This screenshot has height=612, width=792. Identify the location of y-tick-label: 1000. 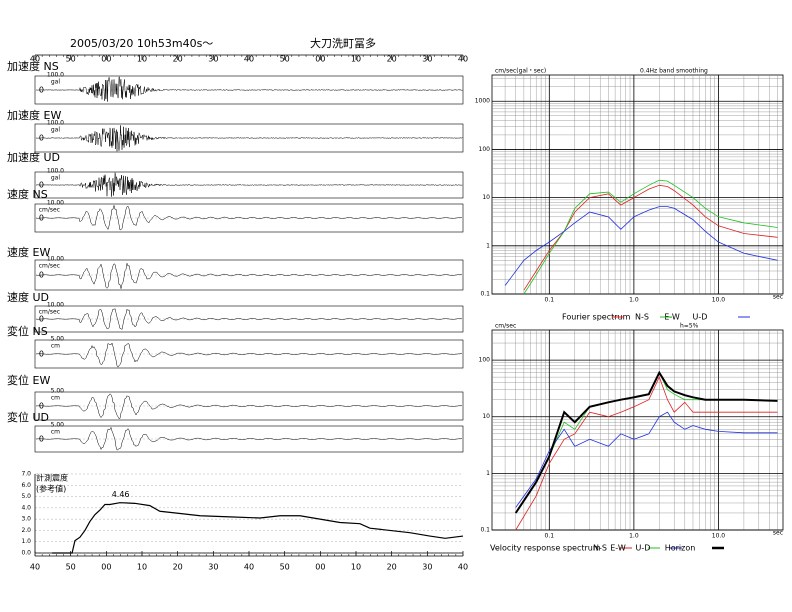
(482, 101).